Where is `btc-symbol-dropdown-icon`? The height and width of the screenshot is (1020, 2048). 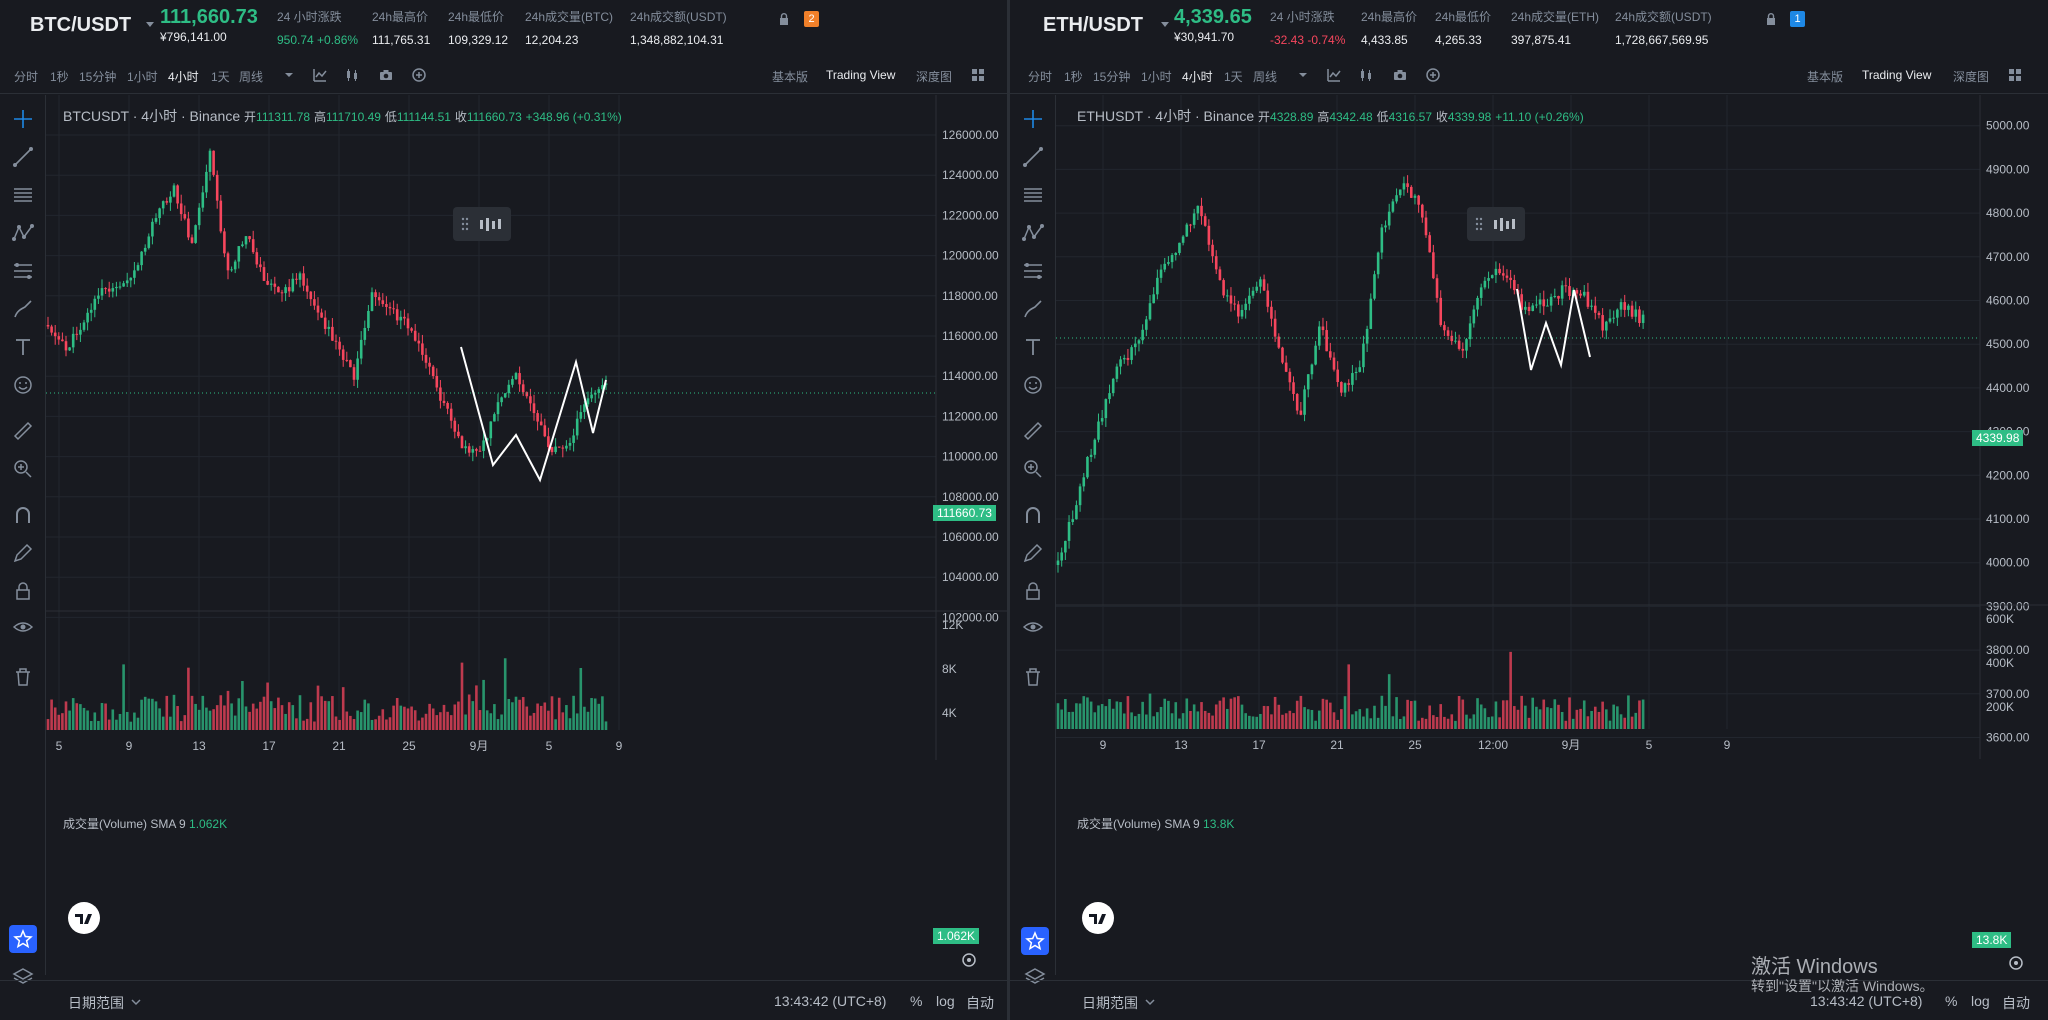 btc-symbol-dropdown-icon is located at coordinates (150, 24).